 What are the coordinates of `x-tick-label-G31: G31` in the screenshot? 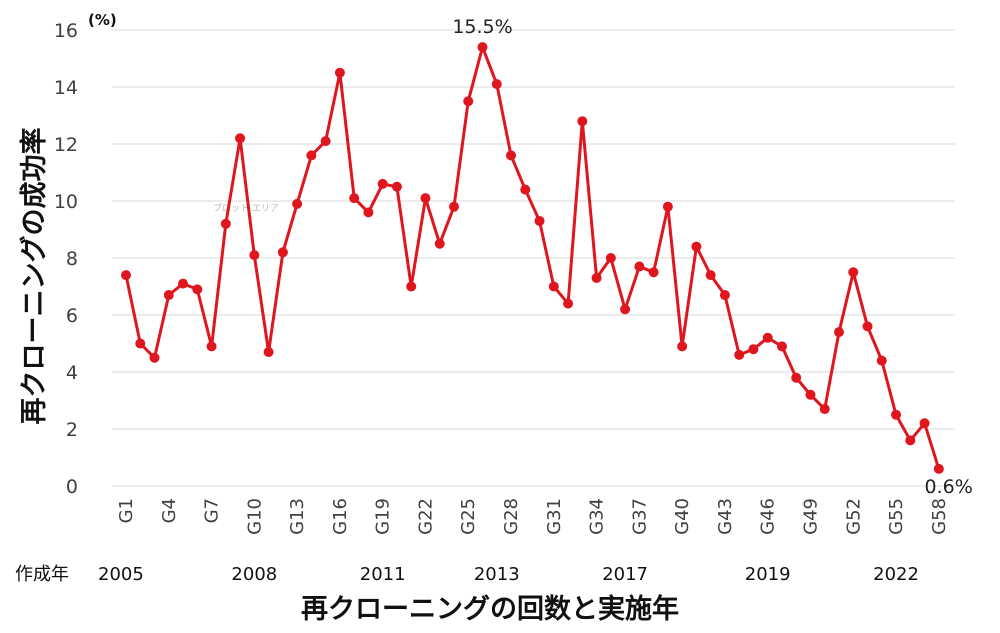 It's located at (554, 516).